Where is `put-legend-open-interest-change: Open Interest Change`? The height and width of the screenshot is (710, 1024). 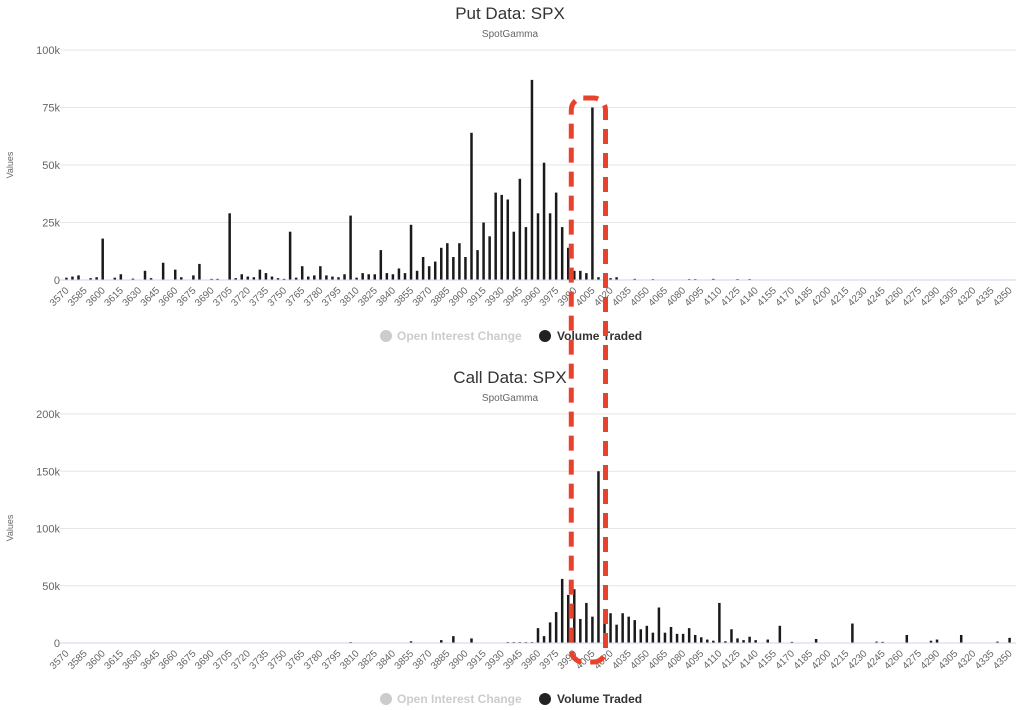
put-legend-open-interest-change: Open Interest Change is located at coordinates (451, 336).